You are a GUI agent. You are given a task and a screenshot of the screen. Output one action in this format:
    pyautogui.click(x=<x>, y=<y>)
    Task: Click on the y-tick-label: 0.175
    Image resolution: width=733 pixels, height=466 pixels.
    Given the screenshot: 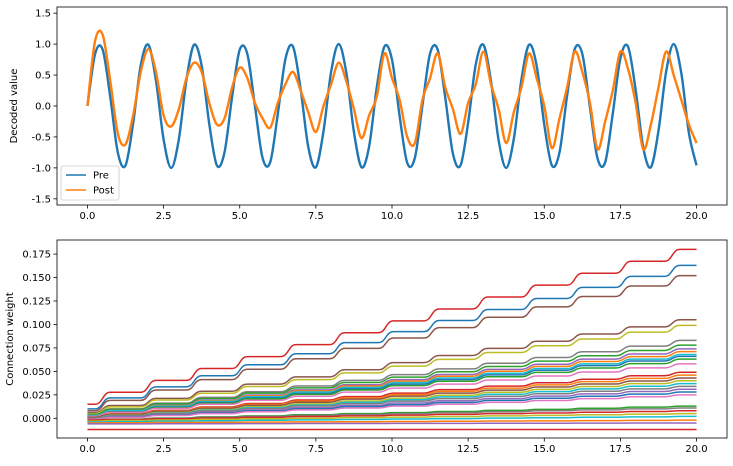 What is the action you would take?
    pyautogui.click(x=36, y=255)
    